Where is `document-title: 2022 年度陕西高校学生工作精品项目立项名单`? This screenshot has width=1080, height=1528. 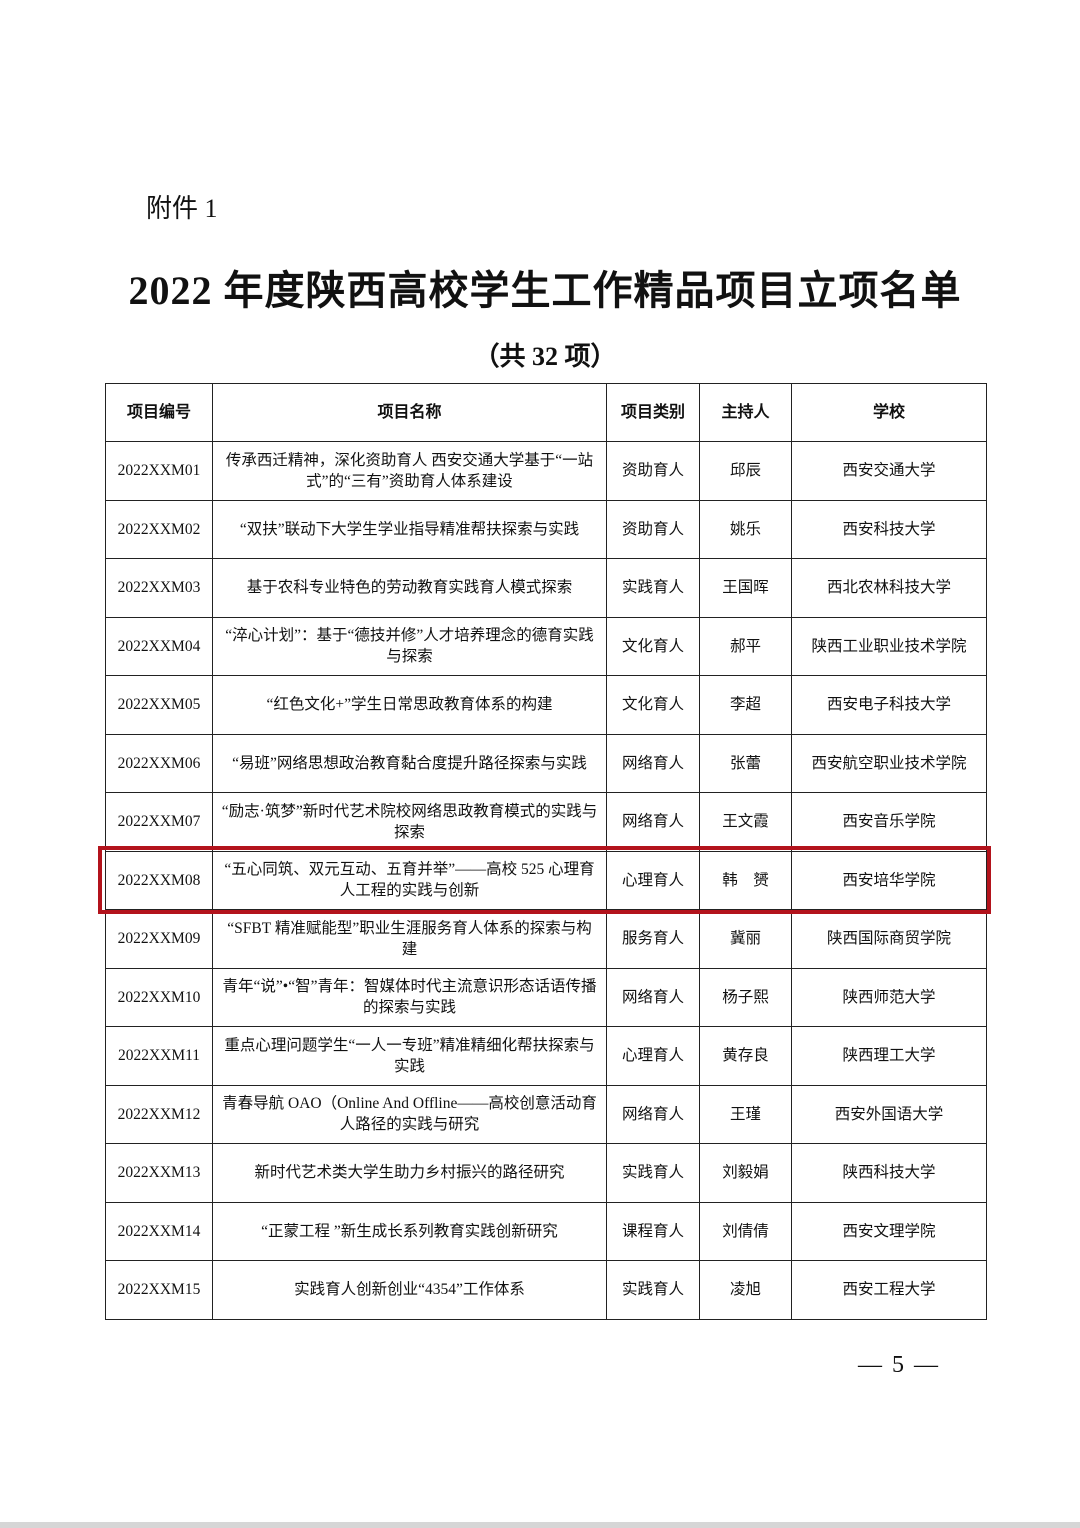 document-title: 2022 年度陕西高校学生工作精品项目立项名单 is located at coordinates (545, 290).